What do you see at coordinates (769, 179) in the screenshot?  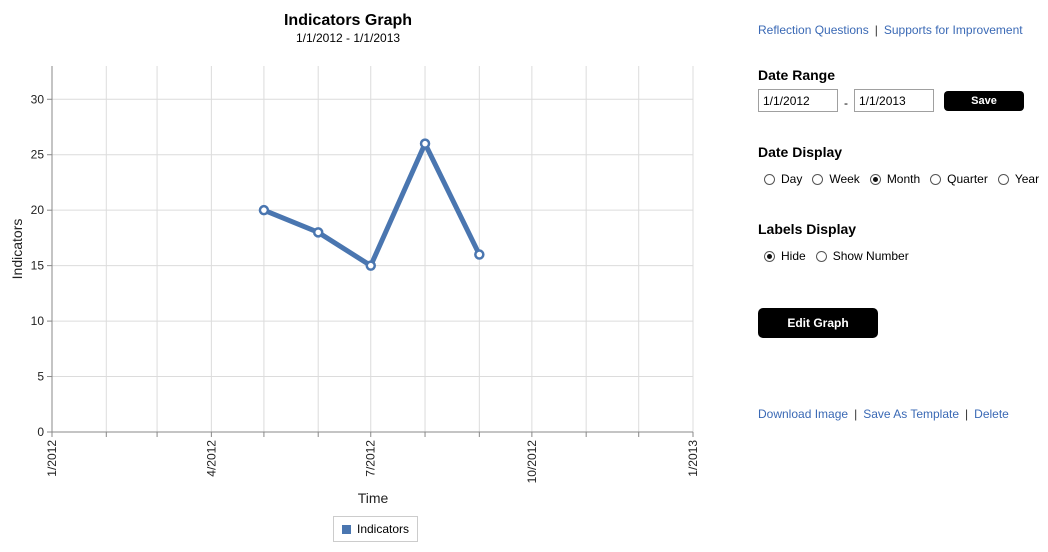 I see `radio-day` at bounding box center [769, 179].